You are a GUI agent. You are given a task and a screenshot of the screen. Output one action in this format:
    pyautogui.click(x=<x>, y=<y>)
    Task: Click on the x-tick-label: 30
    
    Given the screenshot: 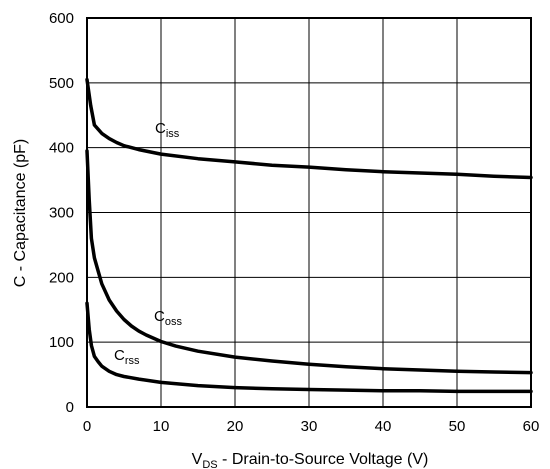 What is the action you would take?
    pyautogui.click(x=309, y=426)
    